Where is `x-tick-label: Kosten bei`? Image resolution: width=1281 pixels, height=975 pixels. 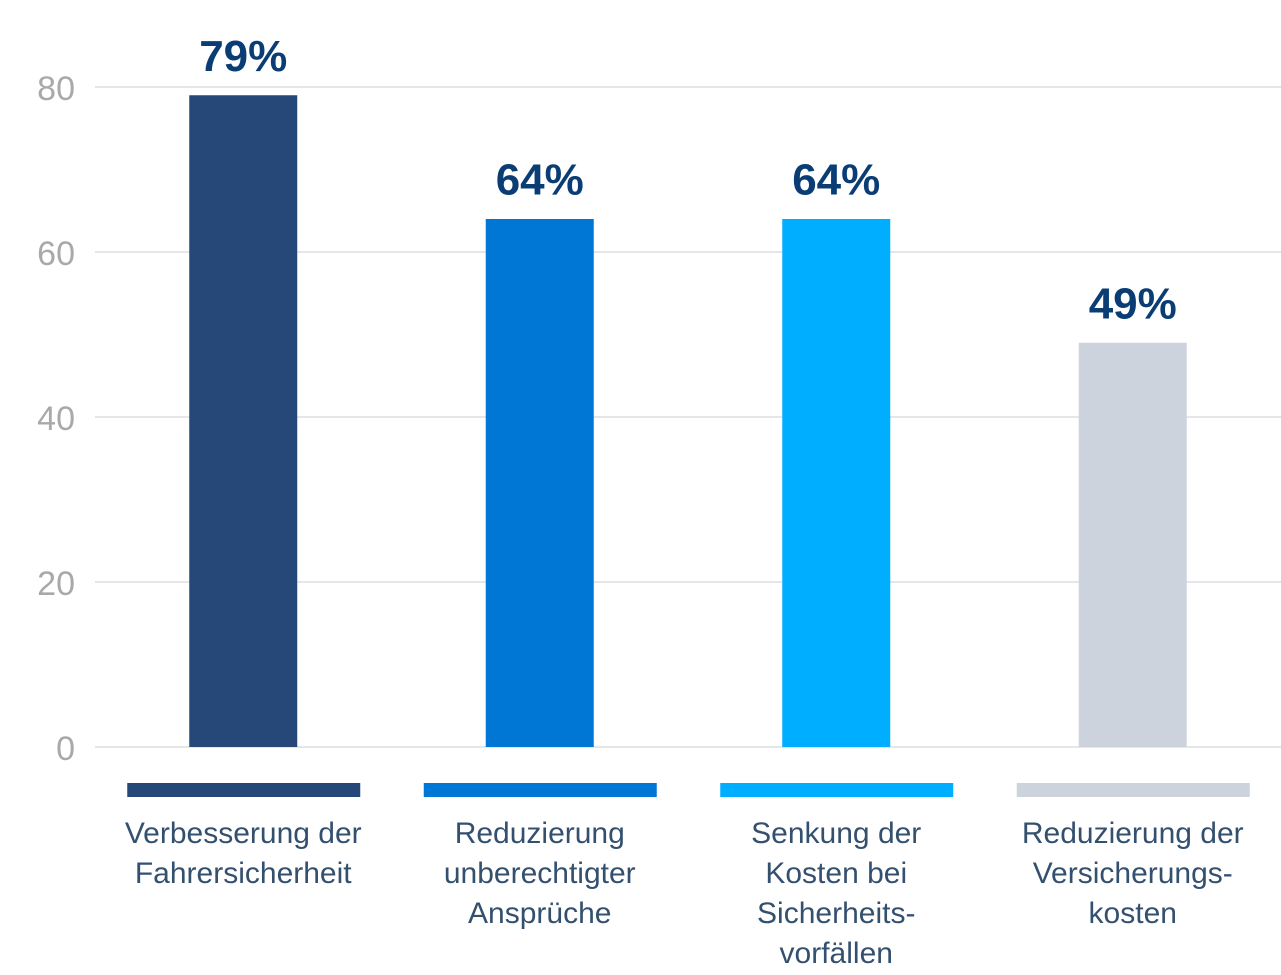 x-tick-label: Kosten bei is located at coordinates (836, 873).